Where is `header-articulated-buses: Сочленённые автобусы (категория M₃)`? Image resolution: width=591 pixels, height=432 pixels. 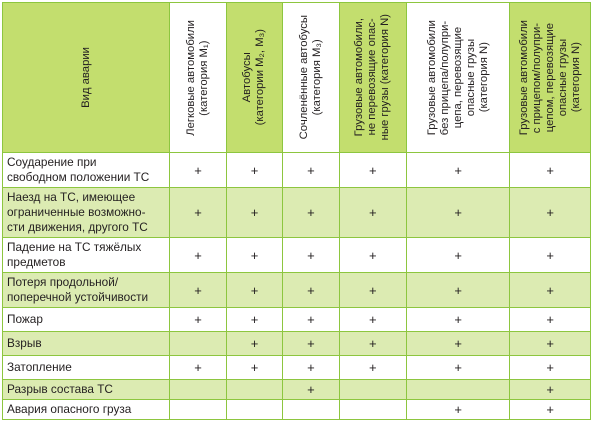
header-articulated-buses: Сочленённые автобусы (категория M₃) is located at coordinates (311, 77).